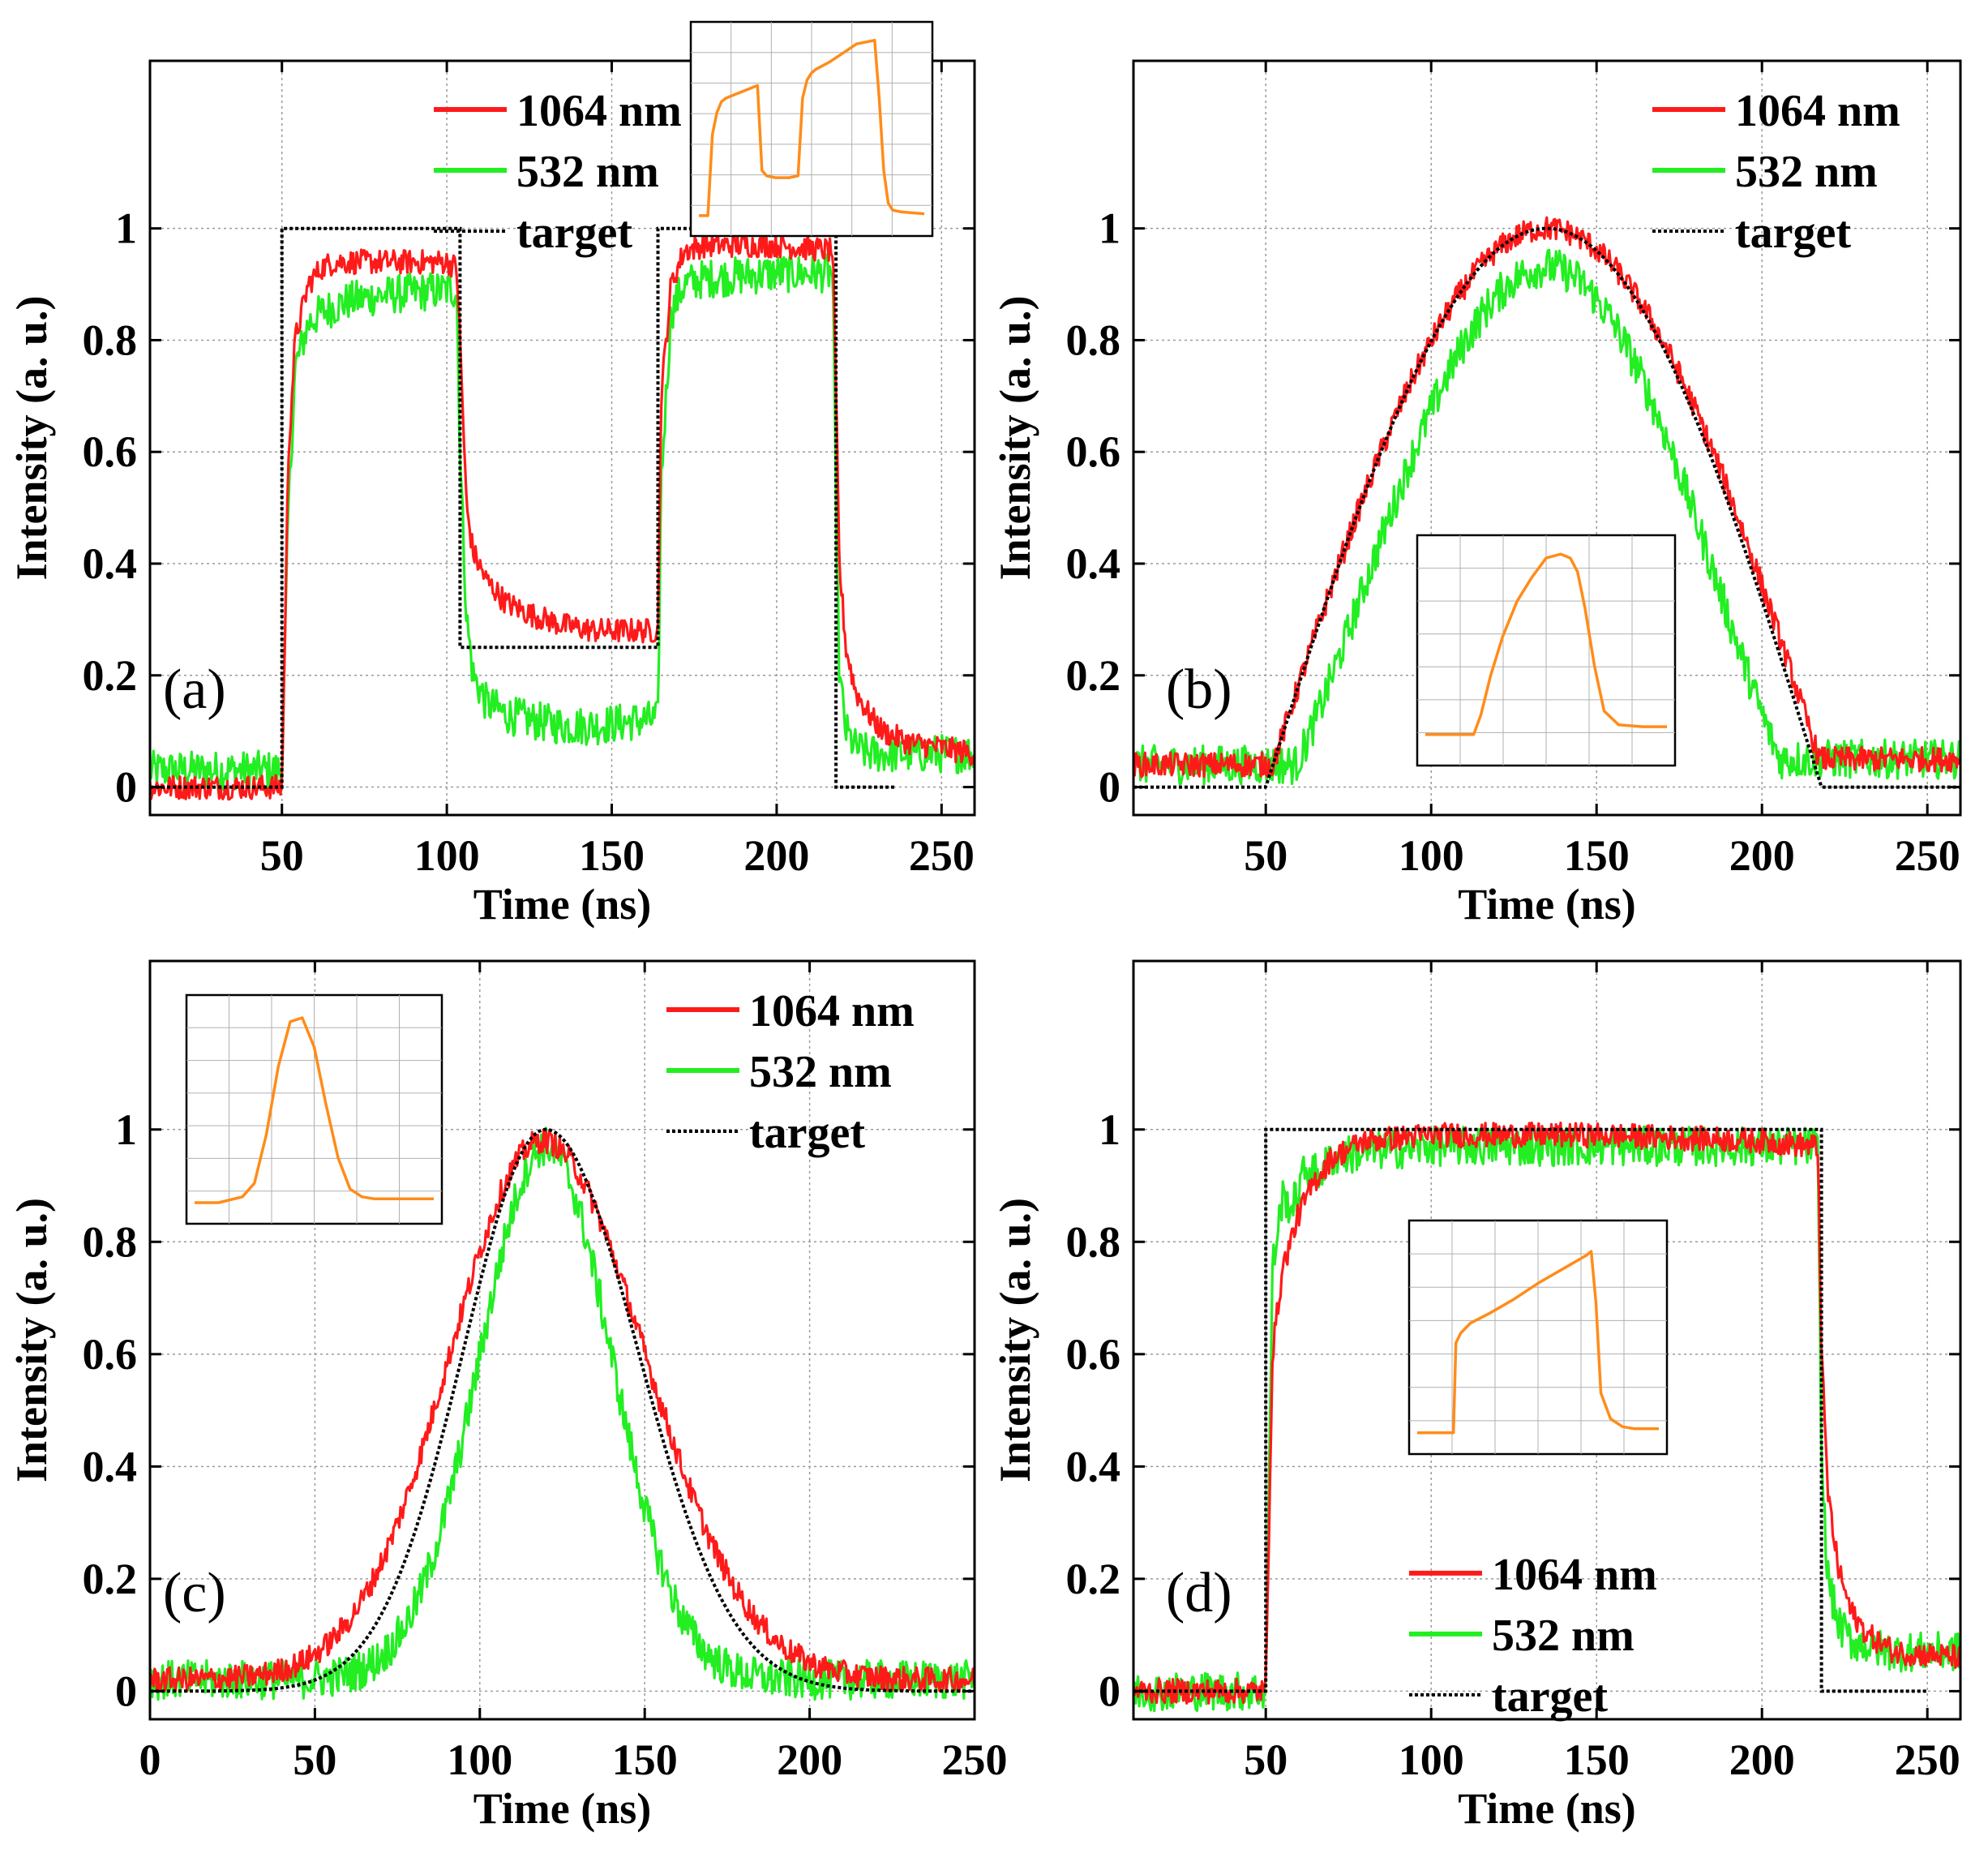 The image size is (1988, 1849). What do you see at coordinates (194, 1593) in the screenshot?
I see `panel-label: (c)` at bounding box center [194, 1593].